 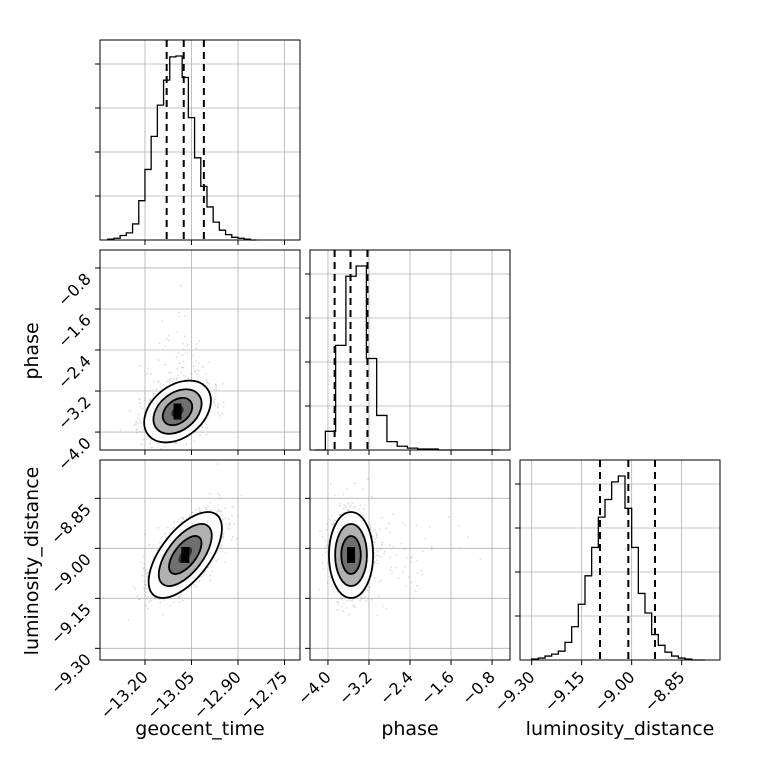 What do you see at coordinates (32, 350) in the screenshot?
I see `y-axis-label-phase: phase` at bounding box center [32, 350].